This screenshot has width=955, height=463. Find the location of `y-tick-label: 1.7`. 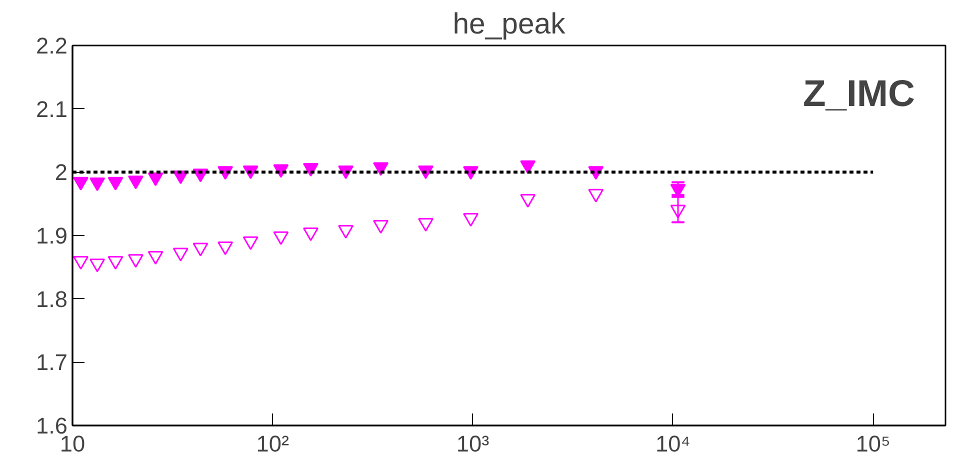

y-tick-label: 1.7 is located at coordinates (52, 362).